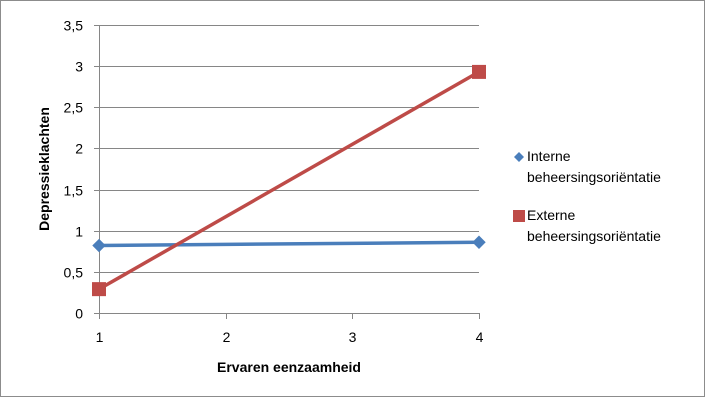 Image resolution: width=705 pixels, height=401 pixels. What do you see at coordinates (289, 367) in the screenshot?
I see `x-axis-title: Ervaren eenzaamheid` at bounding box center [289, 367].